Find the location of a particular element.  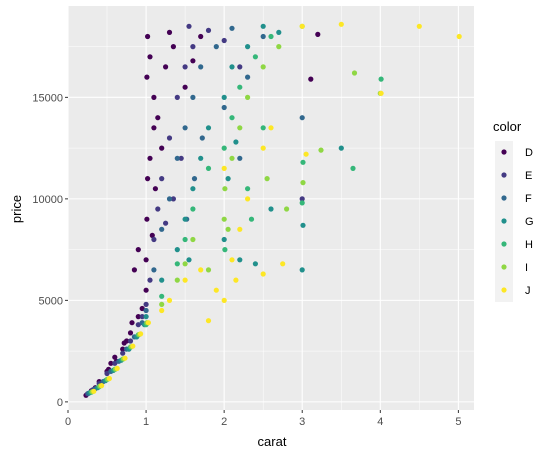

legend-key-G is located at coordinates (504, 221).